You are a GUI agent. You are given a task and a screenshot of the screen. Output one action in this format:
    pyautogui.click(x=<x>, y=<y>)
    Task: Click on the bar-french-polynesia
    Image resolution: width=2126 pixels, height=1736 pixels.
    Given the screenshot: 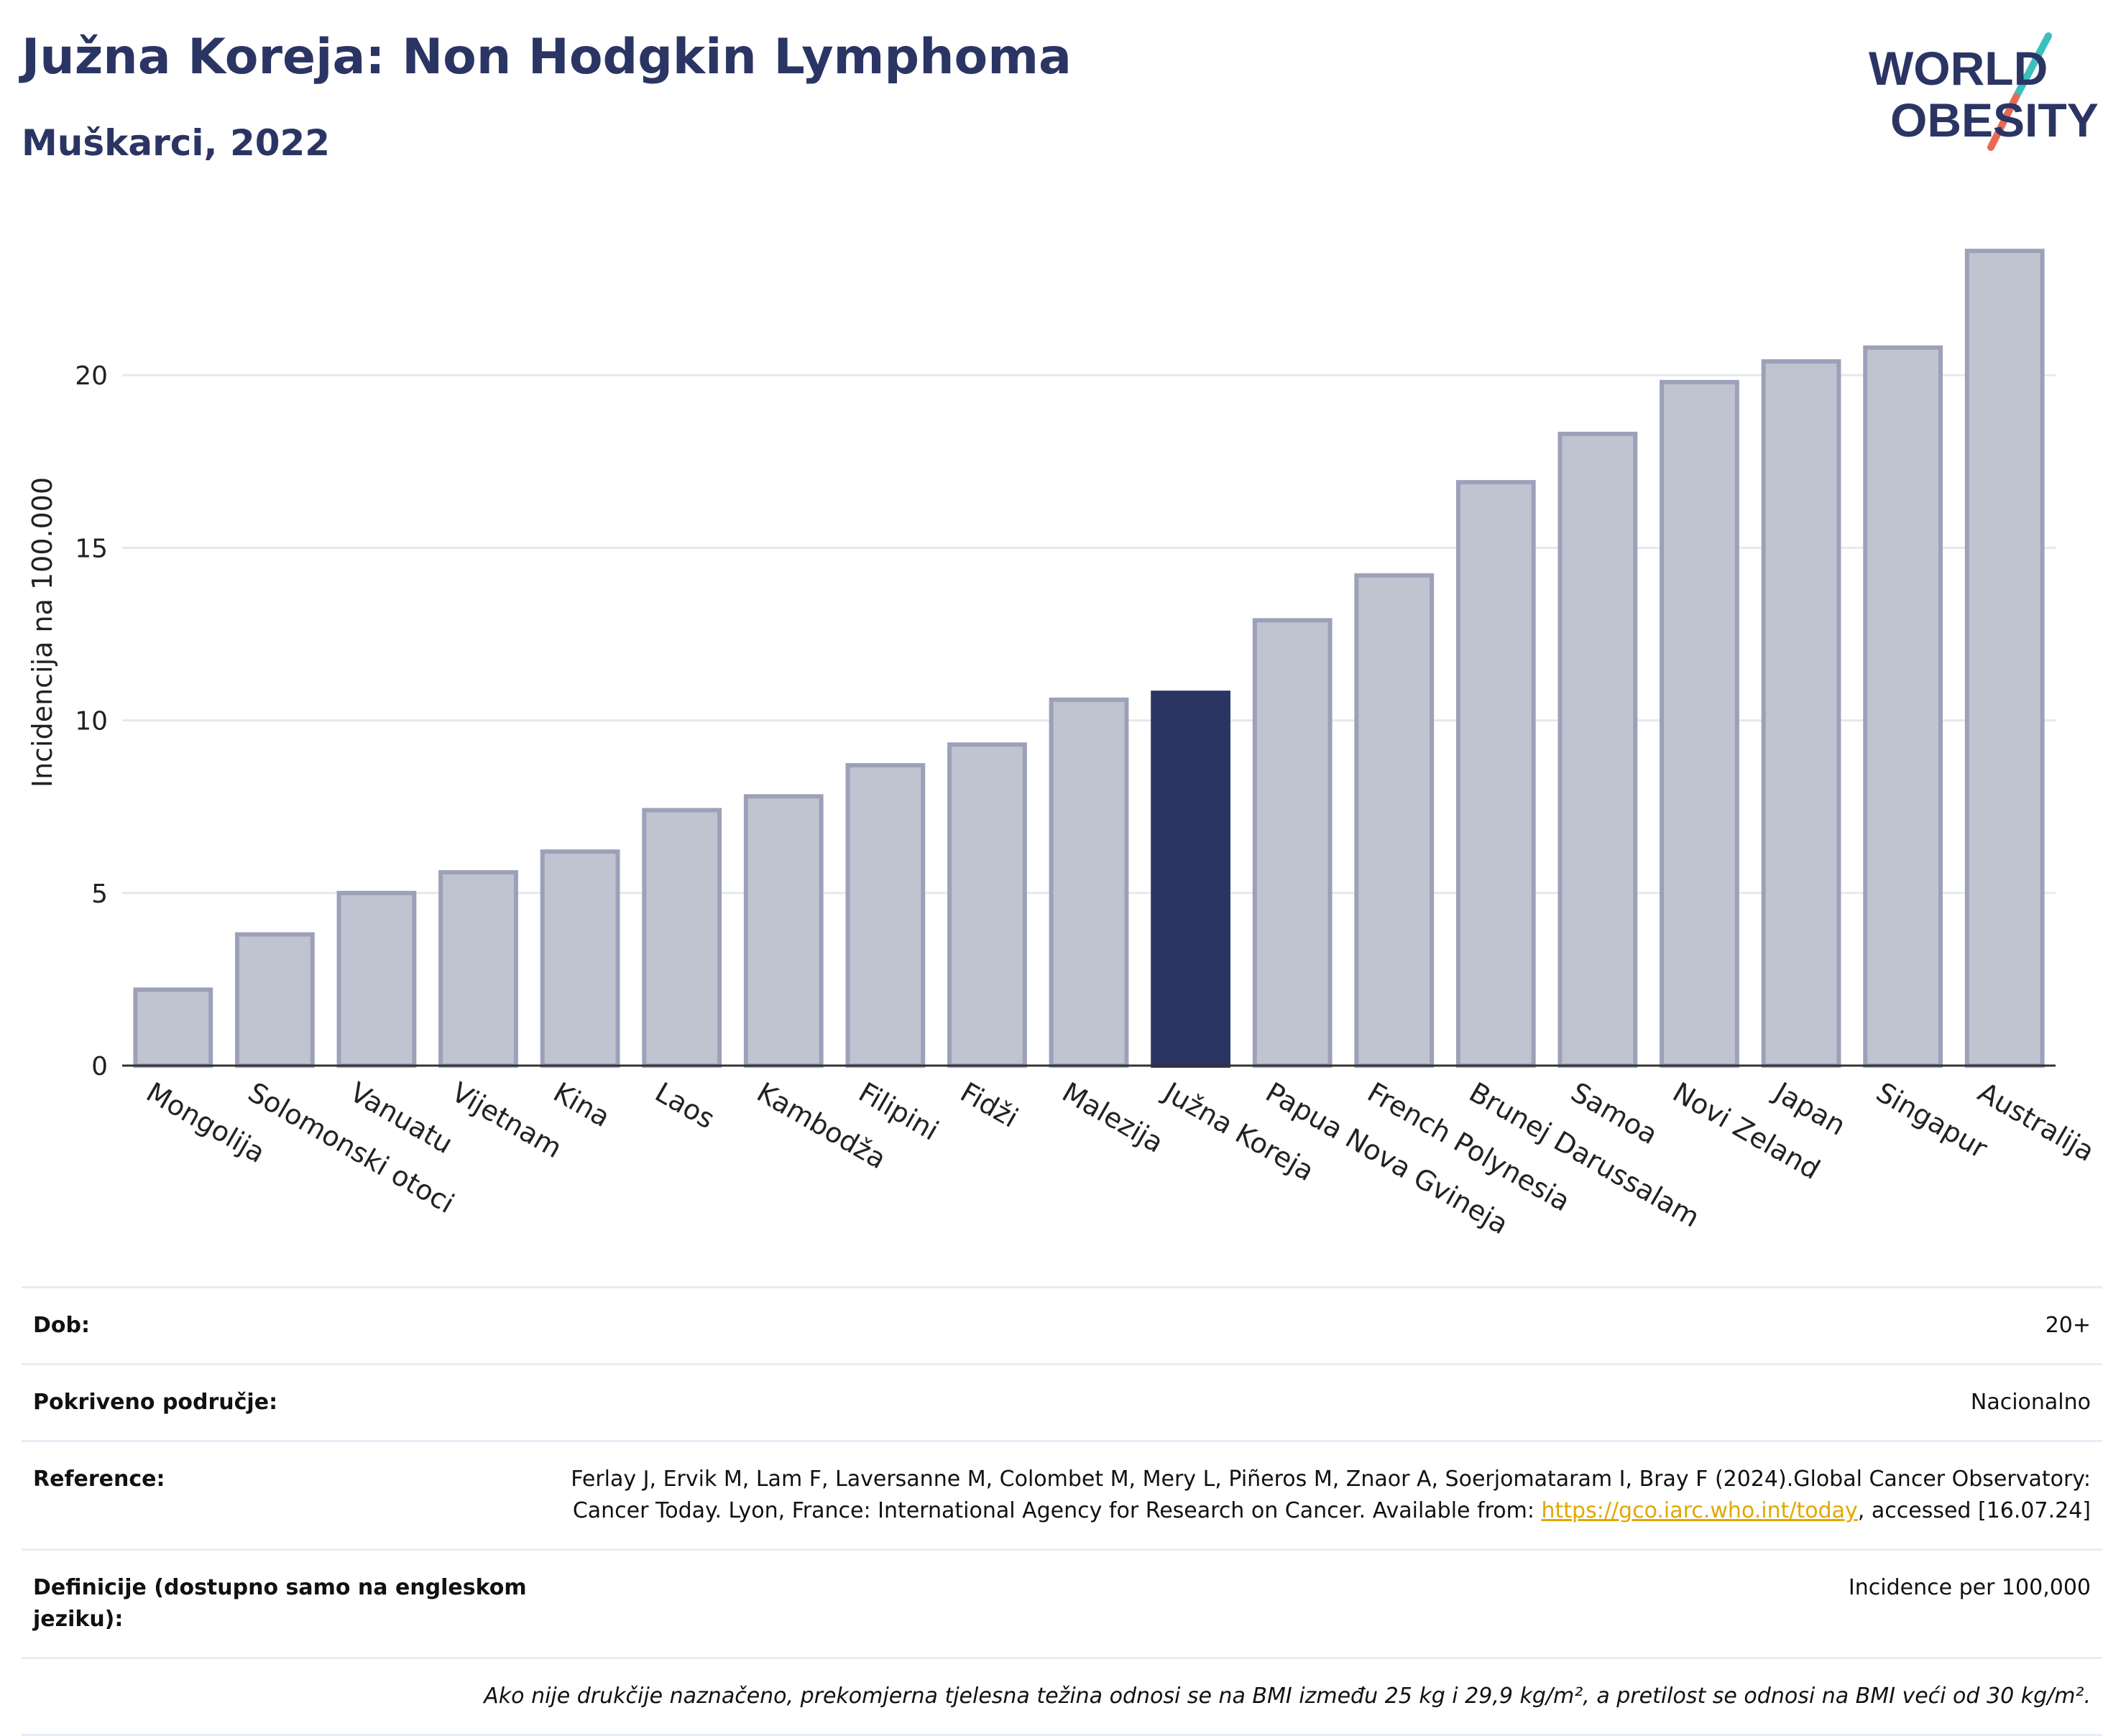 What is the action you would take?
    pyautogui.click(x=1394, y=820)
    